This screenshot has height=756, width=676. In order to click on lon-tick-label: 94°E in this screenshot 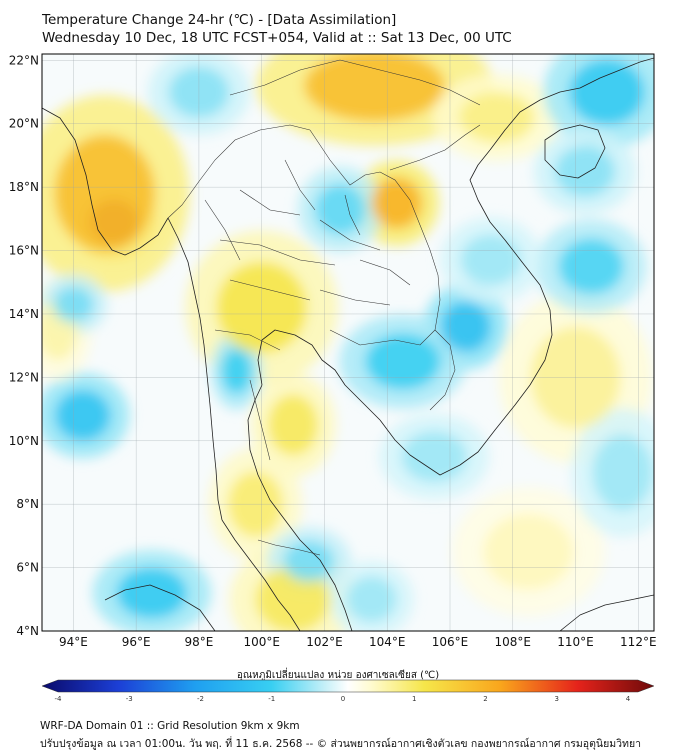, I will do `click(73, 642)`.